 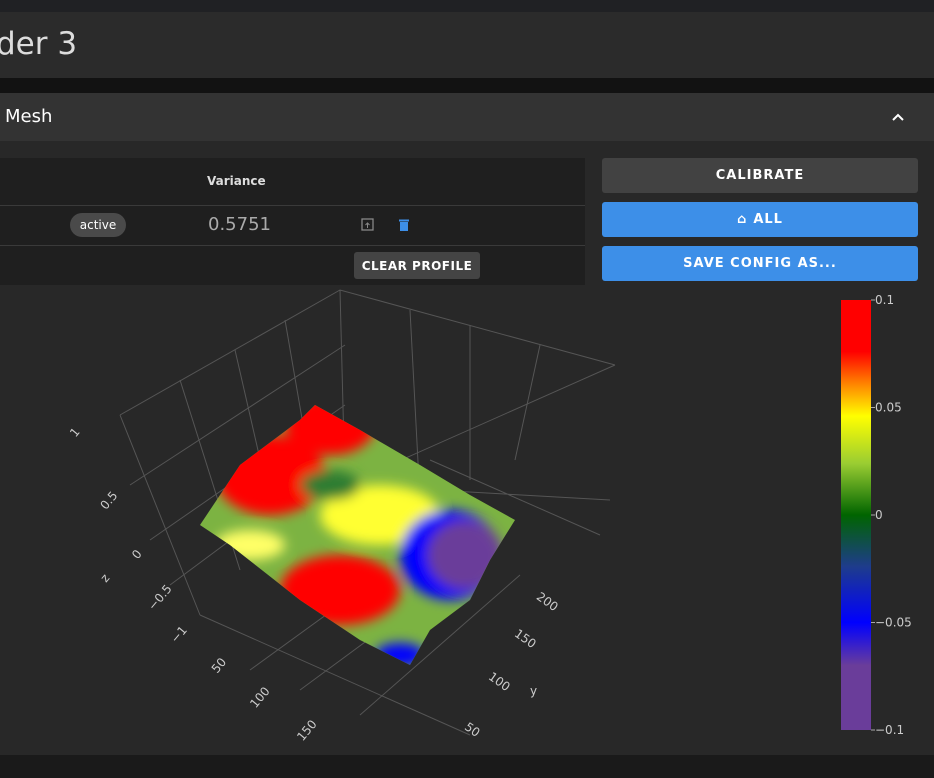 What do you see at coordinates (75, 432) in the screenshot?
I see `z-tick-label: 1` at bounding box center [75, 432].